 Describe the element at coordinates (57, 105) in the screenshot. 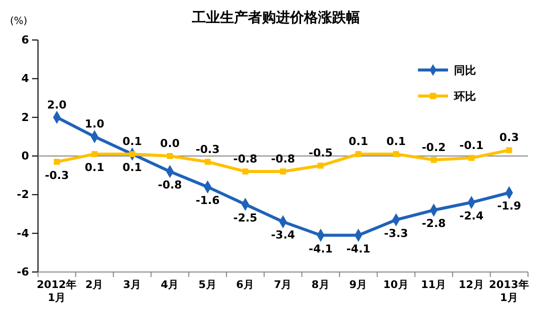

I see `data-label: 2.0` at that location.